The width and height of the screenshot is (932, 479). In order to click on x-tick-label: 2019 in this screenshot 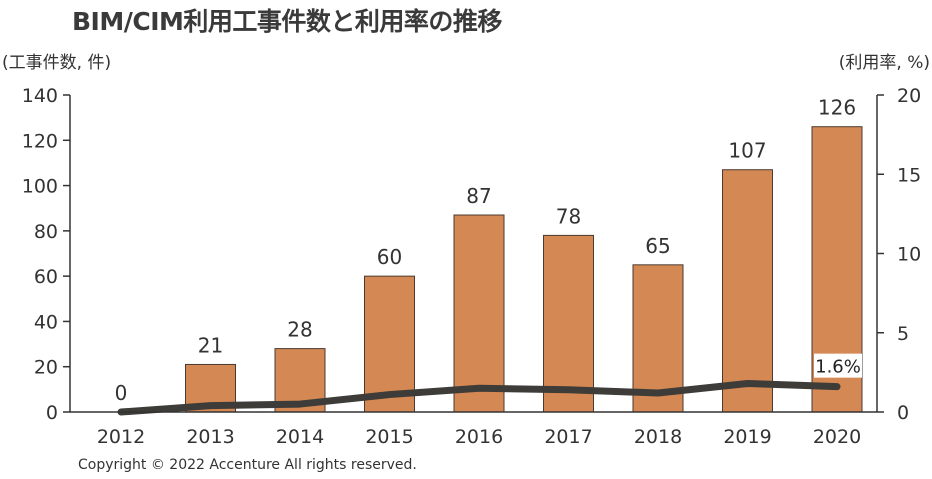, I will do `click(747, 437)`.